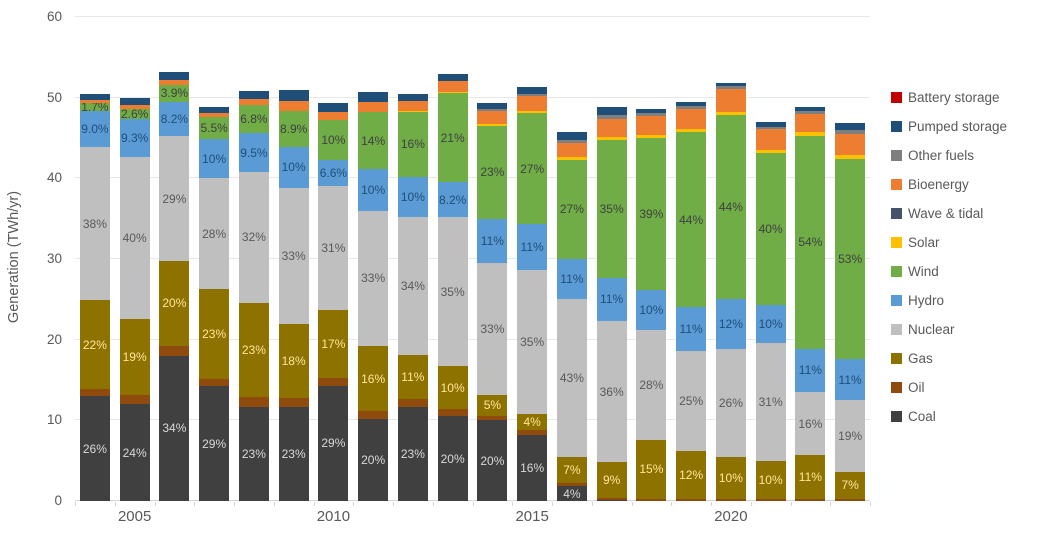 The image size is (1038, 542). What do you see at coordinates (452, 388) in the screenshot?
I see `segment-gas-2013` at bounding box center [452, 388].